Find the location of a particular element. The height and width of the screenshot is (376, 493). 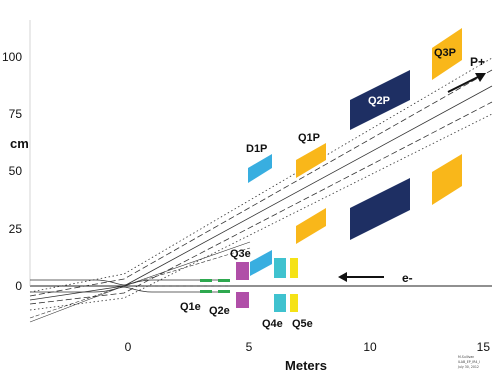

proton-beam-label: P+ is located at coordinates (477, 62).